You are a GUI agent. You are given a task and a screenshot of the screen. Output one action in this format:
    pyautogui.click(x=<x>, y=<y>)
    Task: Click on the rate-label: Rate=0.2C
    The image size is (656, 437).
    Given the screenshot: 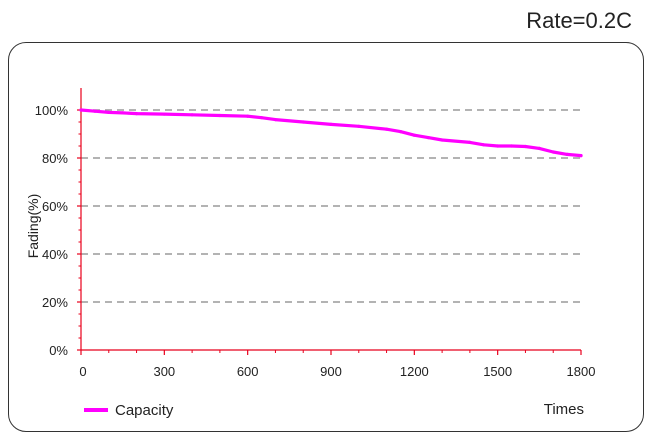 What is the action you would take?
    pyautogui.click(x=579, y=20)
    